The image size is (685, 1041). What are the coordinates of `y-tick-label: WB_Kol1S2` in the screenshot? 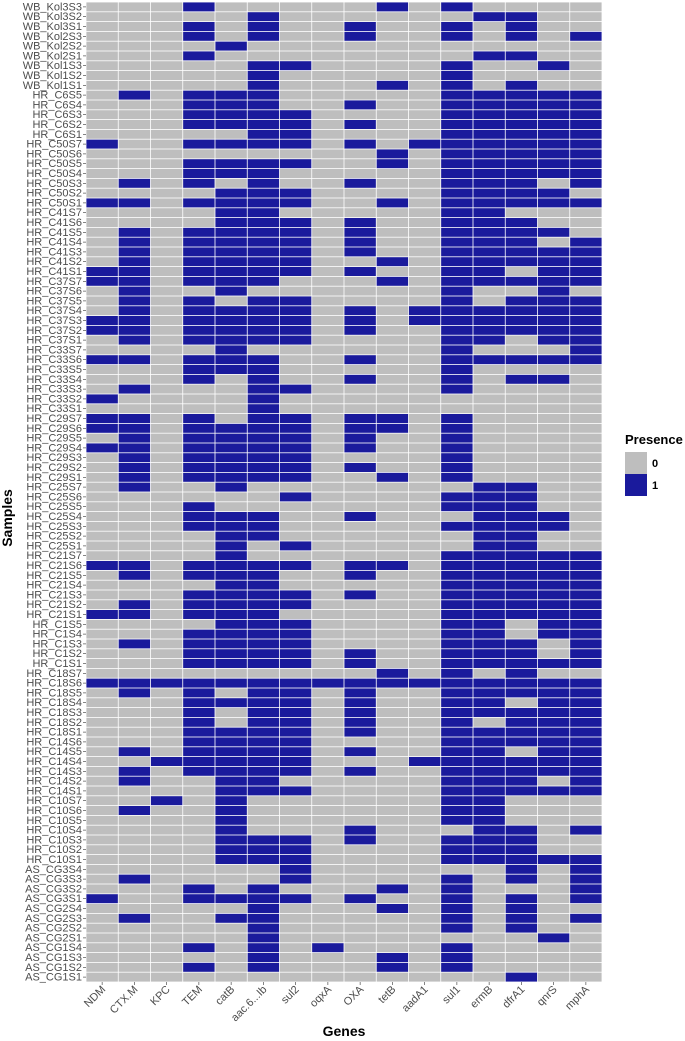 It's located at (52, 76).